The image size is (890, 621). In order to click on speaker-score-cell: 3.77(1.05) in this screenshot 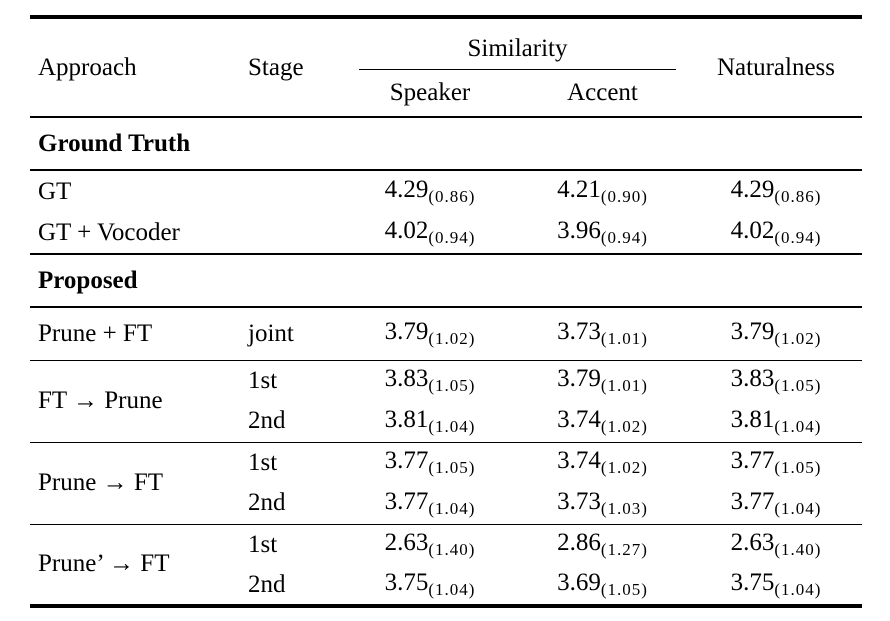, I will do `click(430, 462)`.